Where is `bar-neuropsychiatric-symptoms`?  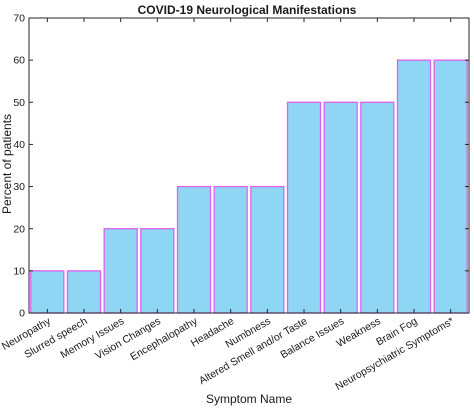
bar-neuropsychiatric-symptoms is located at coordinates (450, 186).